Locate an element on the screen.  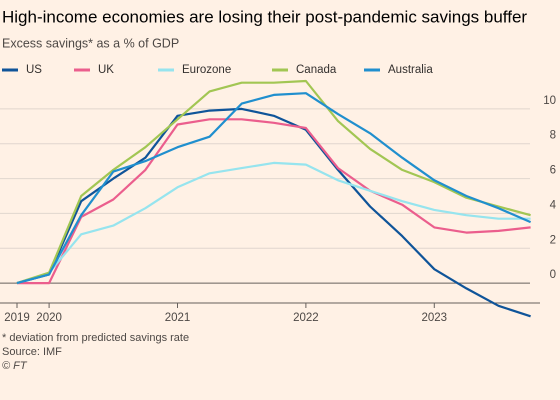
y-tick-label: 8 is located at coordinates (553, 136).